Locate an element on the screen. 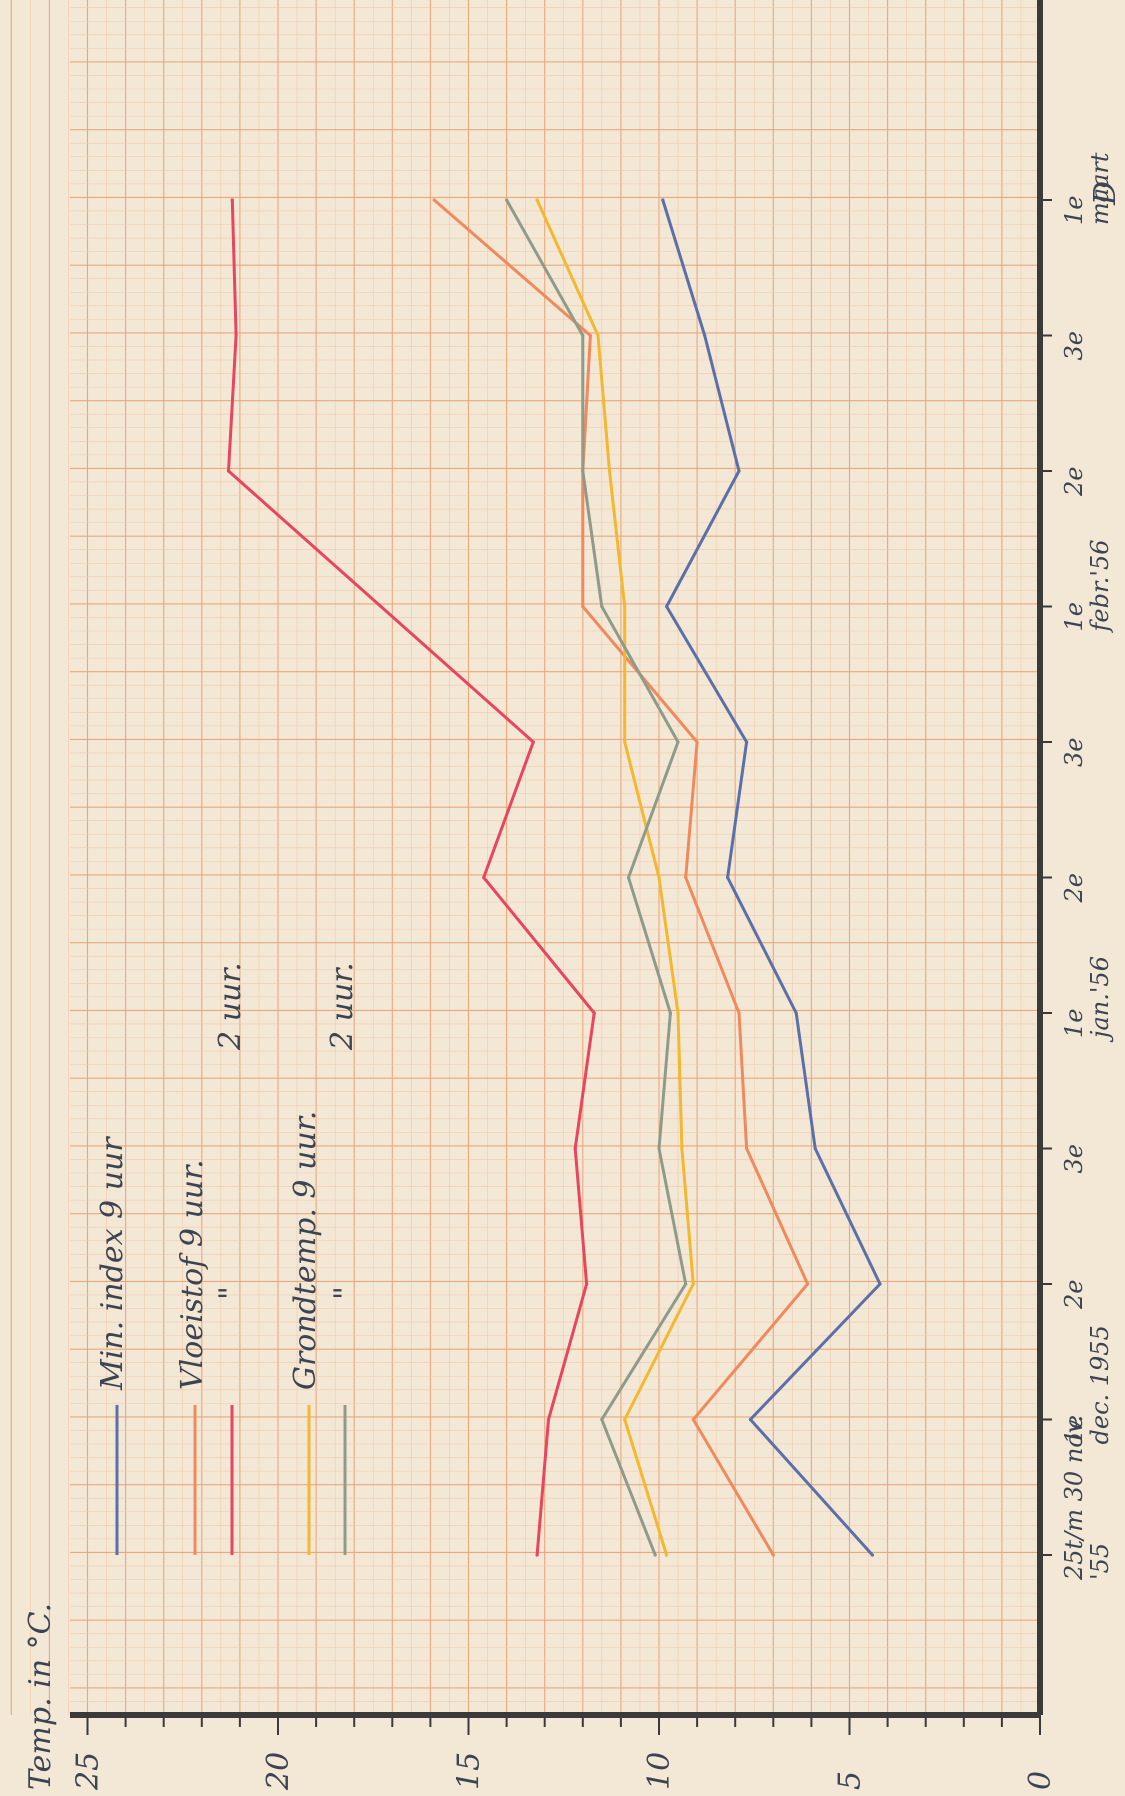 This screenshot has height=1796, width=1125. time-tick-sublabel: febr.'56 is located at coordinates (1100, 586).